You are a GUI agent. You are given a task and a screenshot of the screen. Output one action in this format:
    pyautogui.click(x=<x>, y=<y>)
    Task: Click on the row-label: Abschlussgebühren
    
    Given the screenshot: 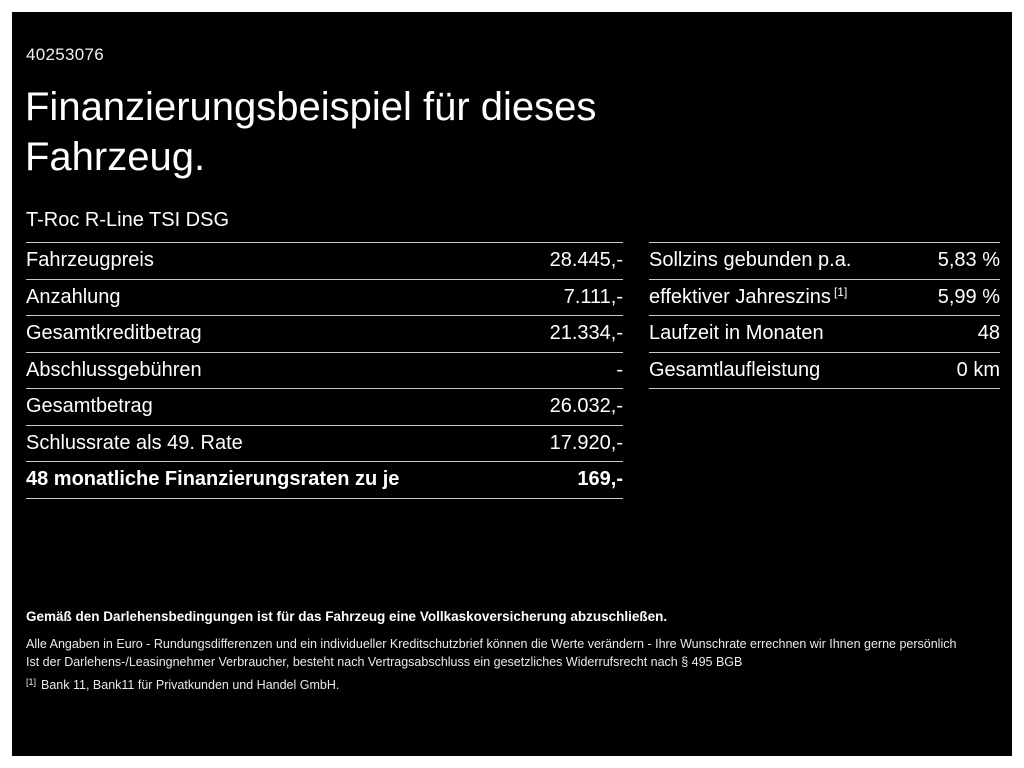 What is the action you would take?
    pyautogui.click(x=114, y=369)
    